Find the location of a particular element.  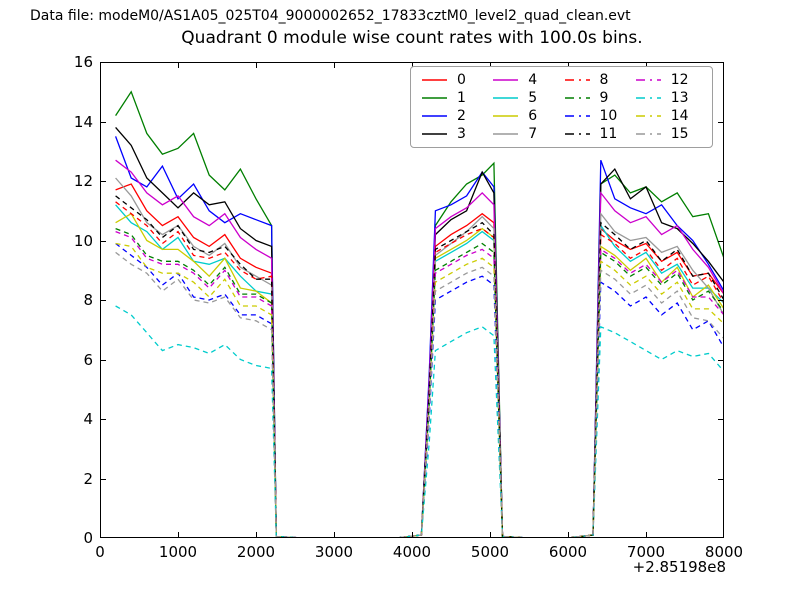

legend-item-9: 9 is located at coordinates (599, 98).